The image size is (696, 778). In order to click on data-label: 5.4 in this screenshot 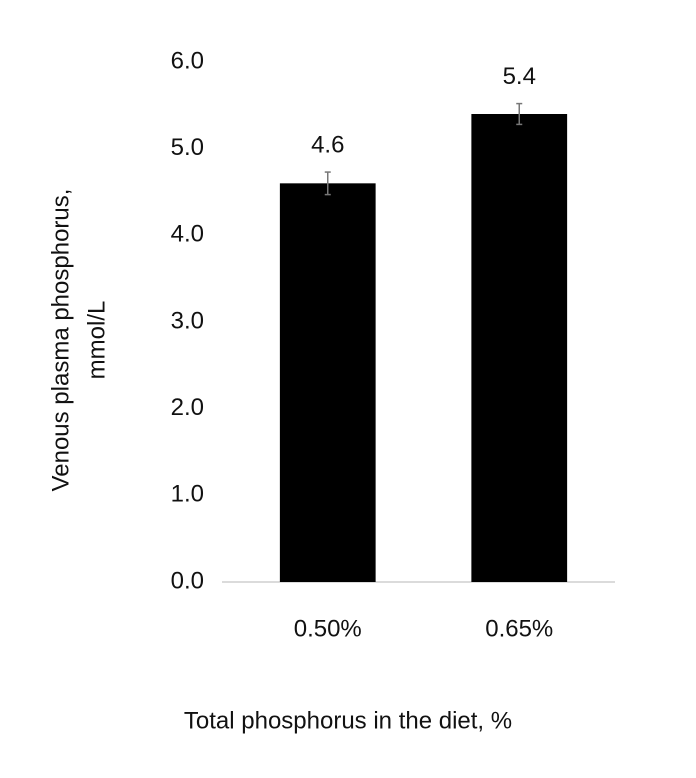, I will do `click(519, 76)`.